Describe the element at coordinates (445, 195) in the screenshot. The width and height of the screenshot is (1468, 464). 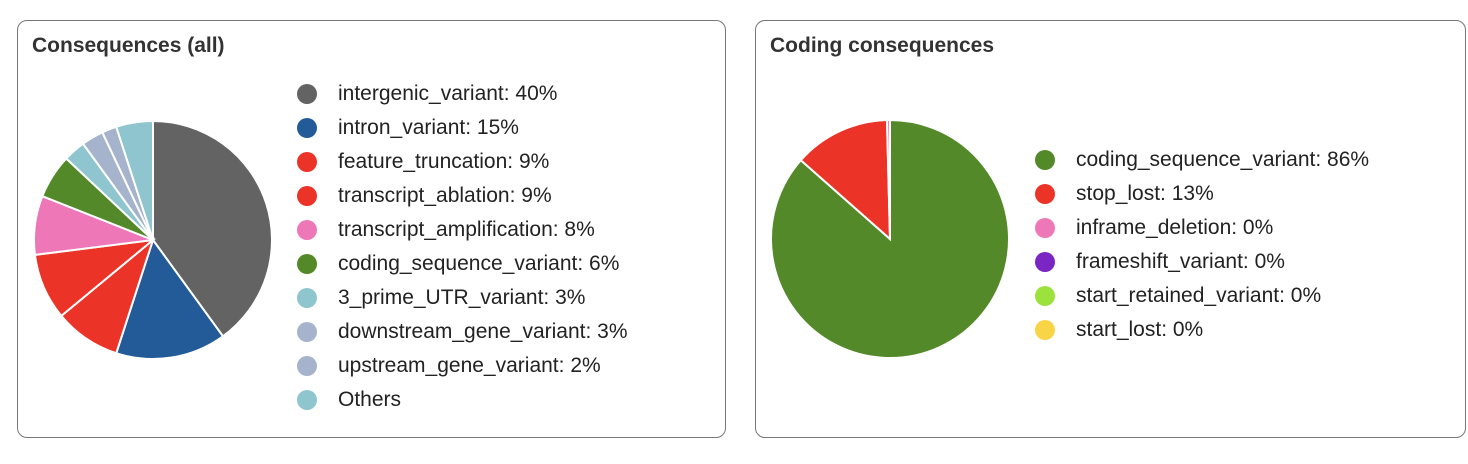
I see `legend-label: transcript_ablation: 9%` at that location.